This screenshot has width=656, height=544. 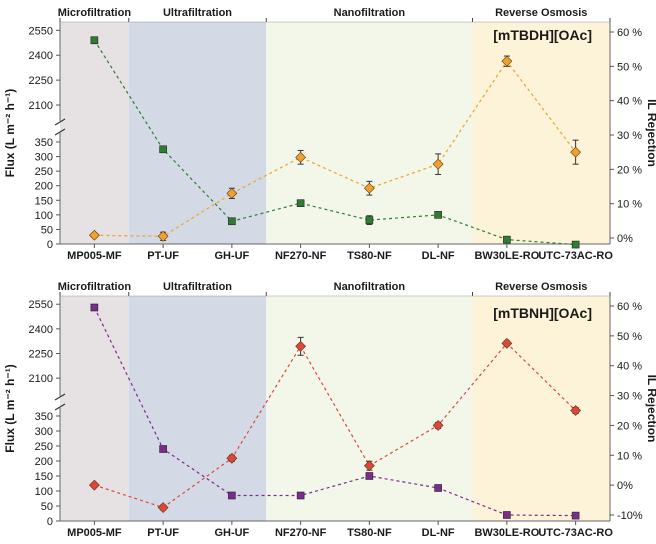 What do you see at coordinates (541, 287) in the screenshot?
I see `region-label: Reverse Osmosis` at bounding box center [541, 287].